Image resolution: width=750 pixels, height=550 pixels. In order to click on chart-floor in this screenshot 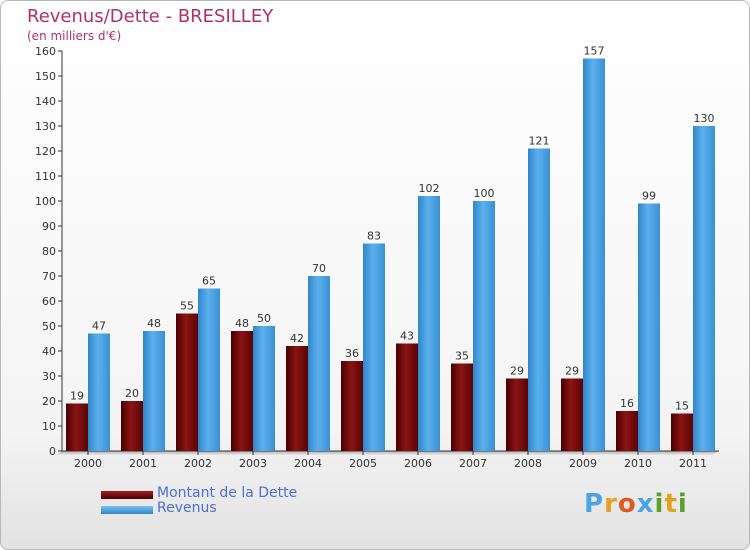, I will do `click(387, 453)`.